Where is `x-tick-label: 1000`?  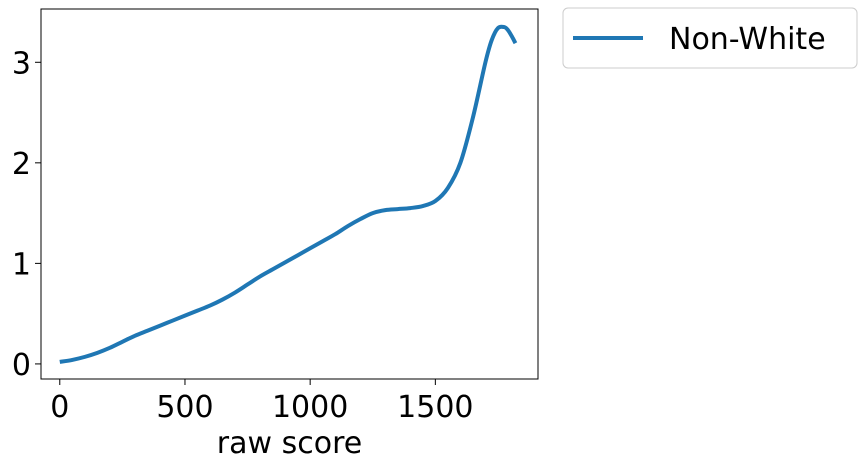 x-tick-label: 1000 is located at coordinates (310, 407).